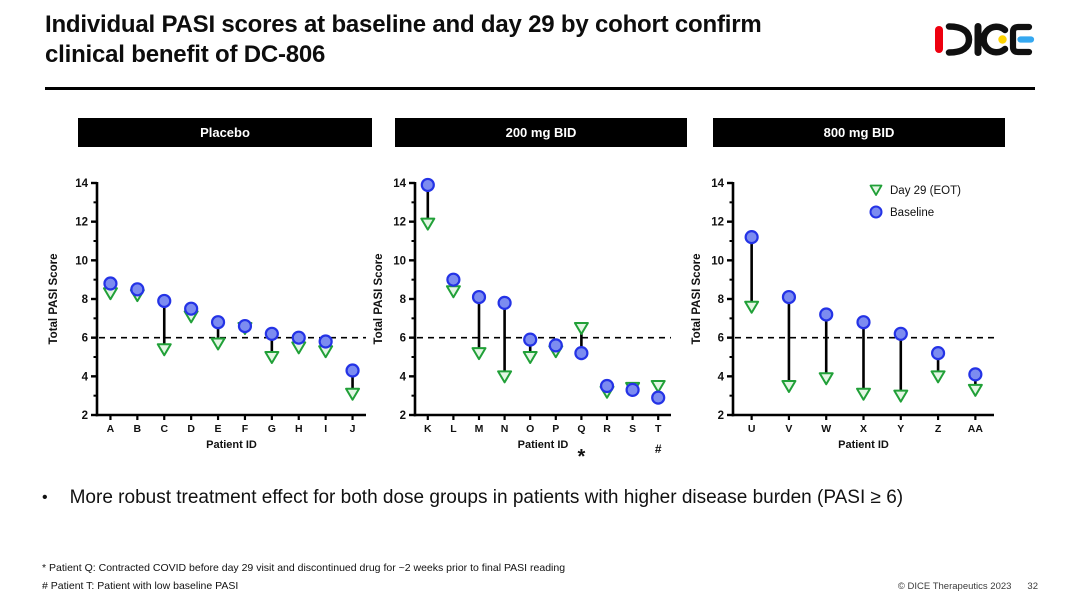 This screenshot has width=1080, height=603. Describe the element at coordinates (137, 289) in the screenshot. I see `point-baseline-B` at that location.